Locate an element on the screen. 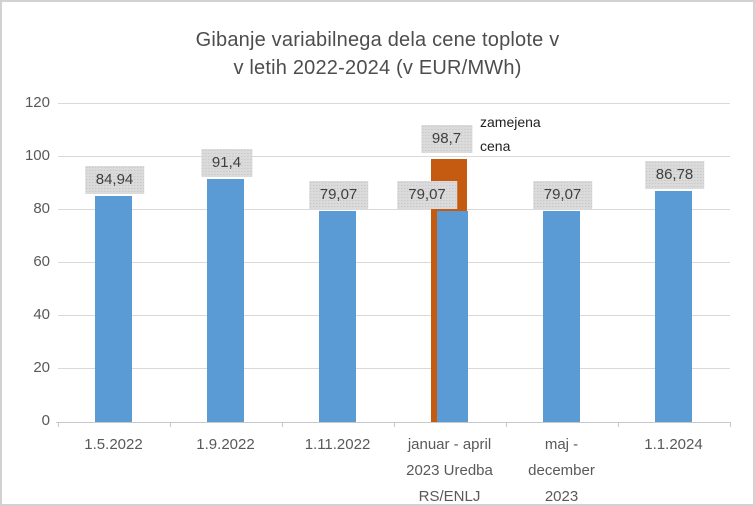 This screenshot has height=506, width=755. x-category-label-line: 1.9.2022 is located at coordinates (225, 444).